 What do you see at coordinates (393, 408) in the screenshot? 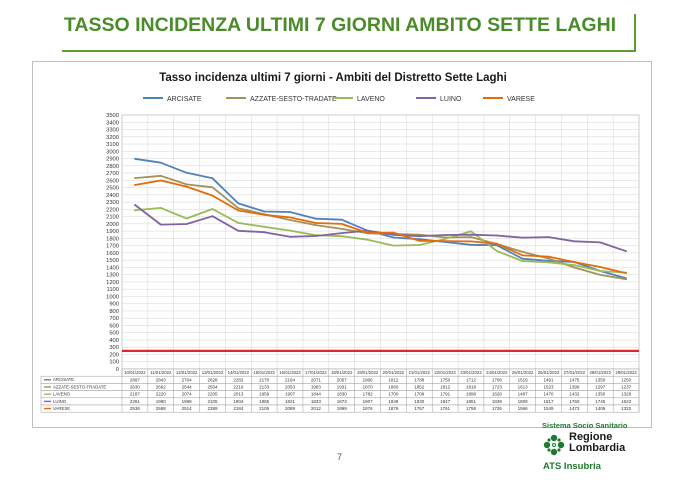
I see `table-cell: 1879` at bounding box center [393, 408].